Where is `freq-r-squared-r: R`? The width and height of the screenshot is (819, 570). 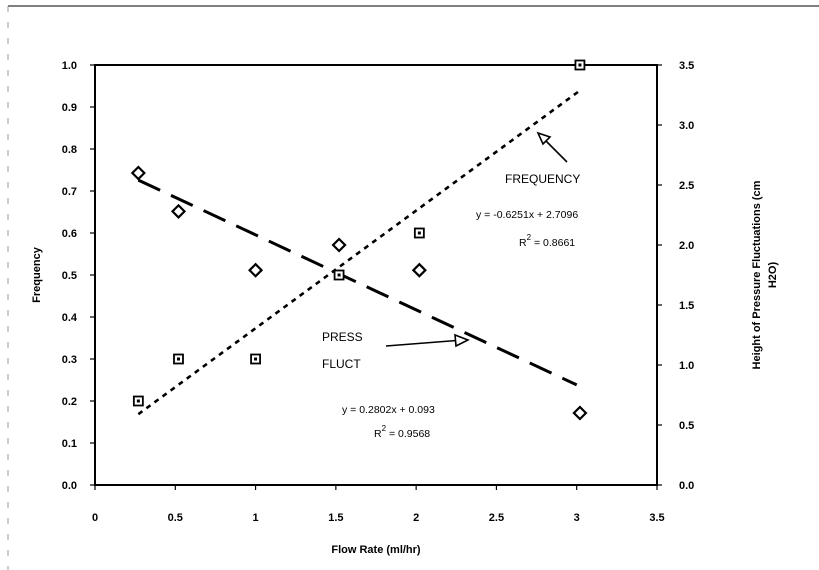 freq-r-squared-r: R is located at coordinates (378, 434).